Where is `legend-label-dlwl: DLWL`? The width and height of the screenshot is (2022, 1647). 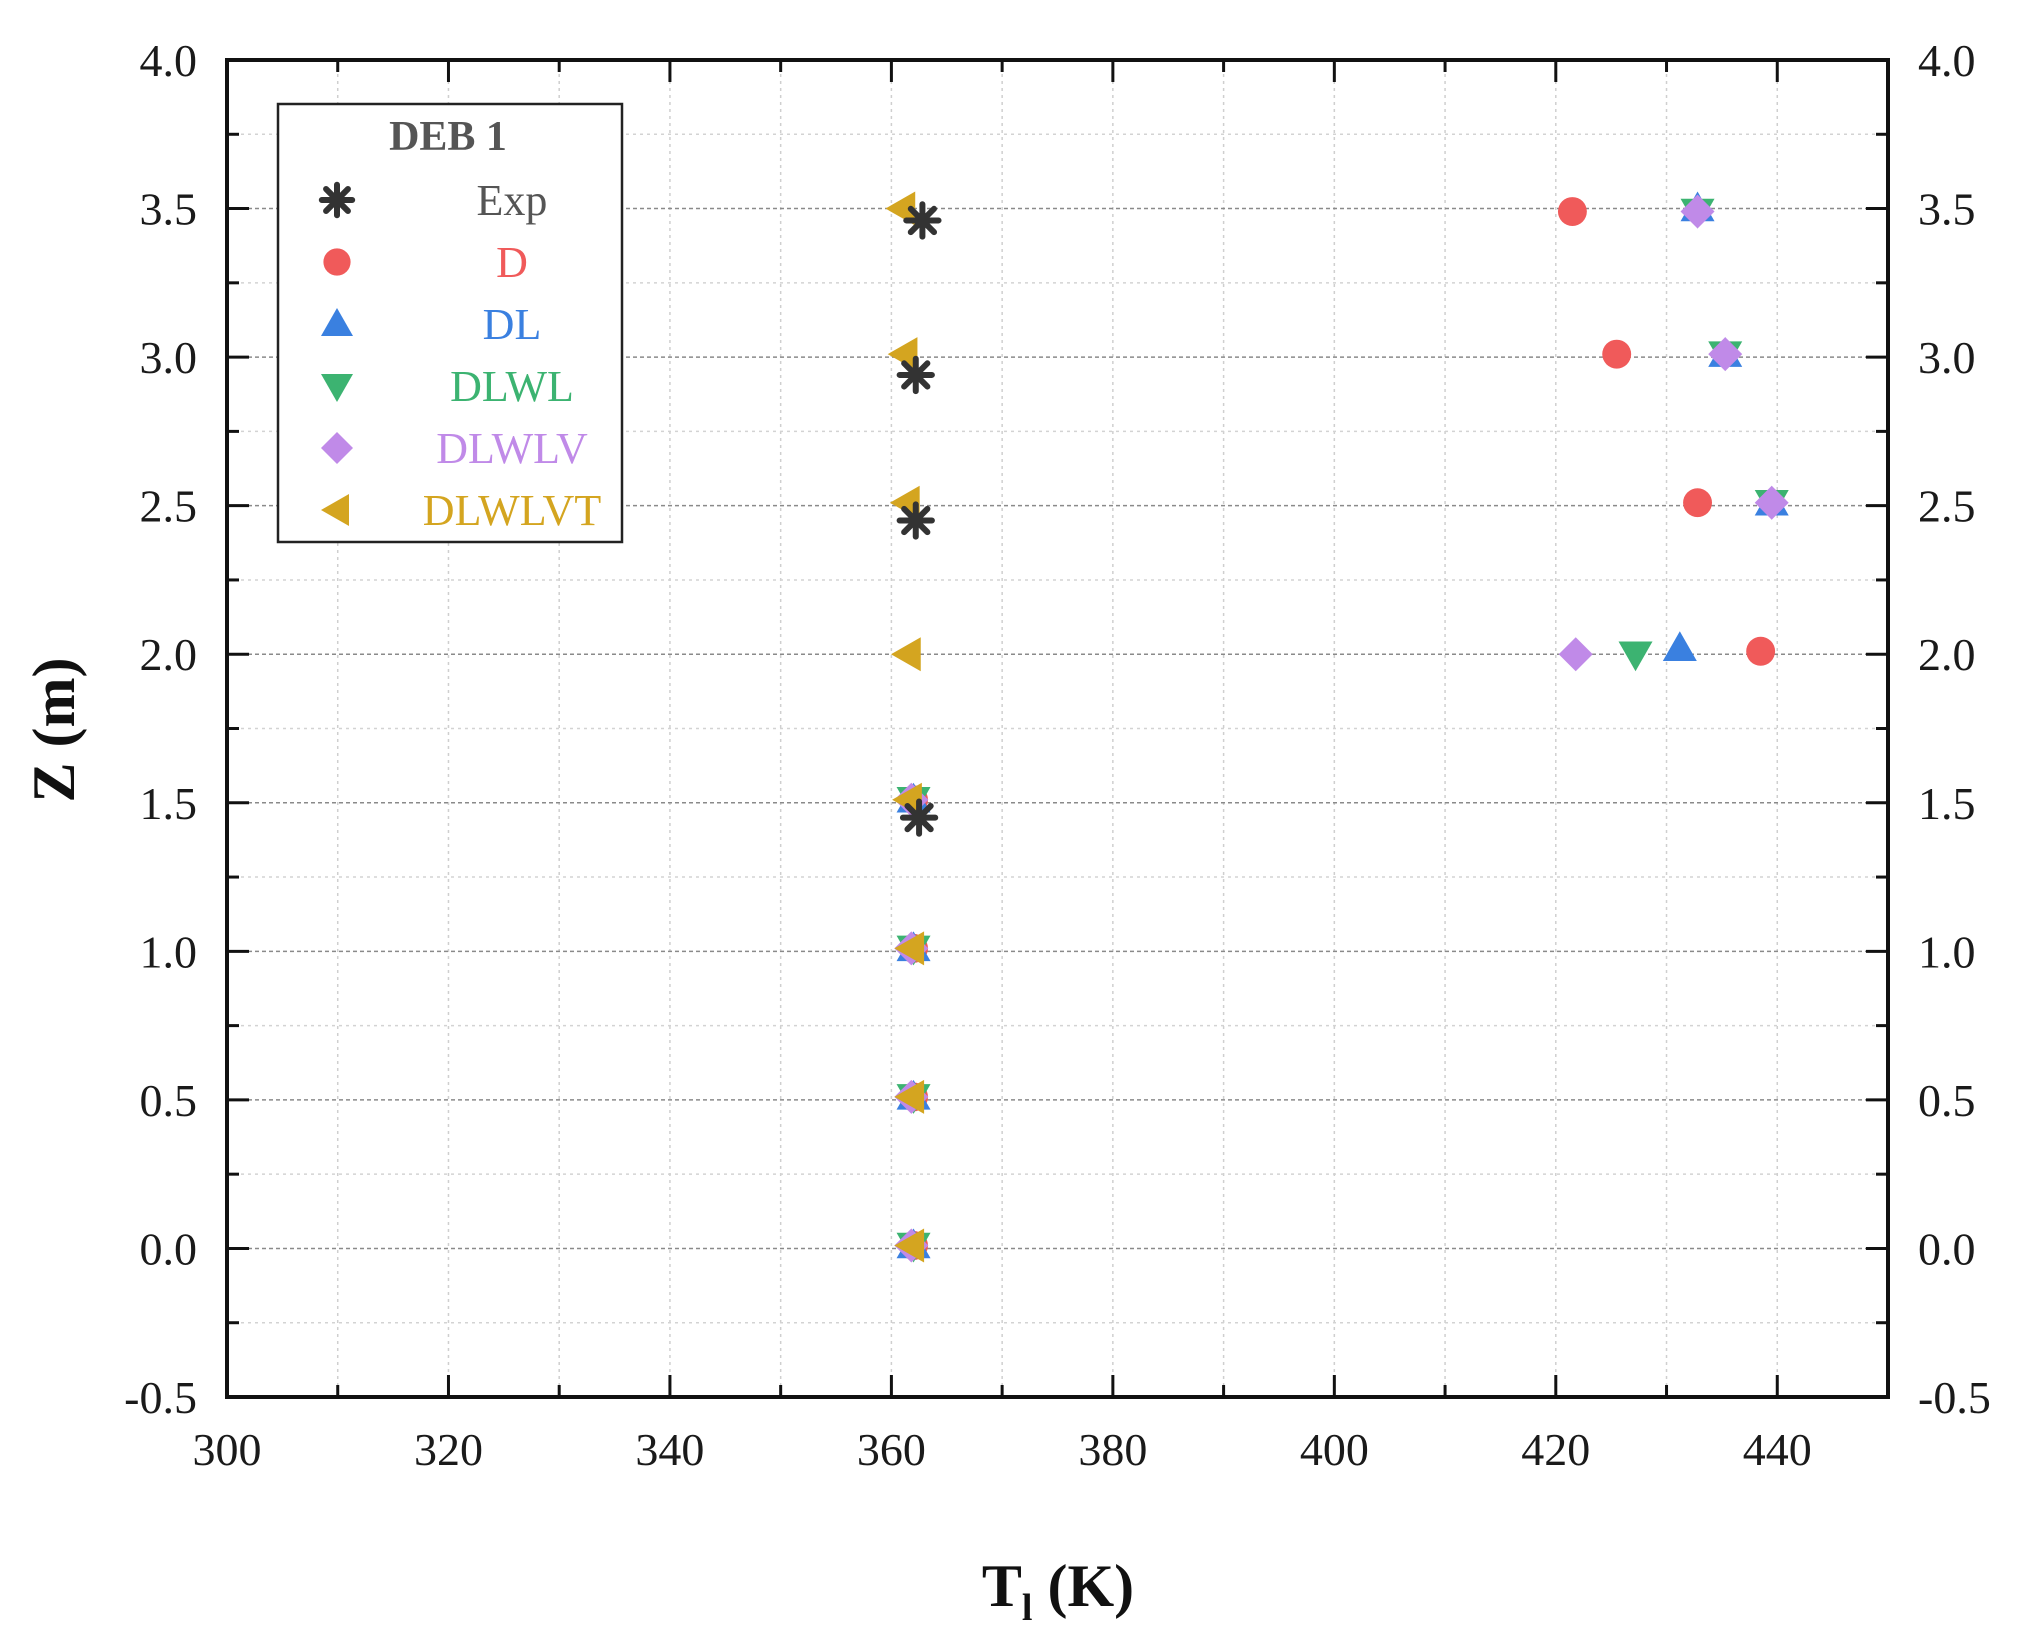 legend-label-dlwl: DLWL is located at coordinates (512, 386).